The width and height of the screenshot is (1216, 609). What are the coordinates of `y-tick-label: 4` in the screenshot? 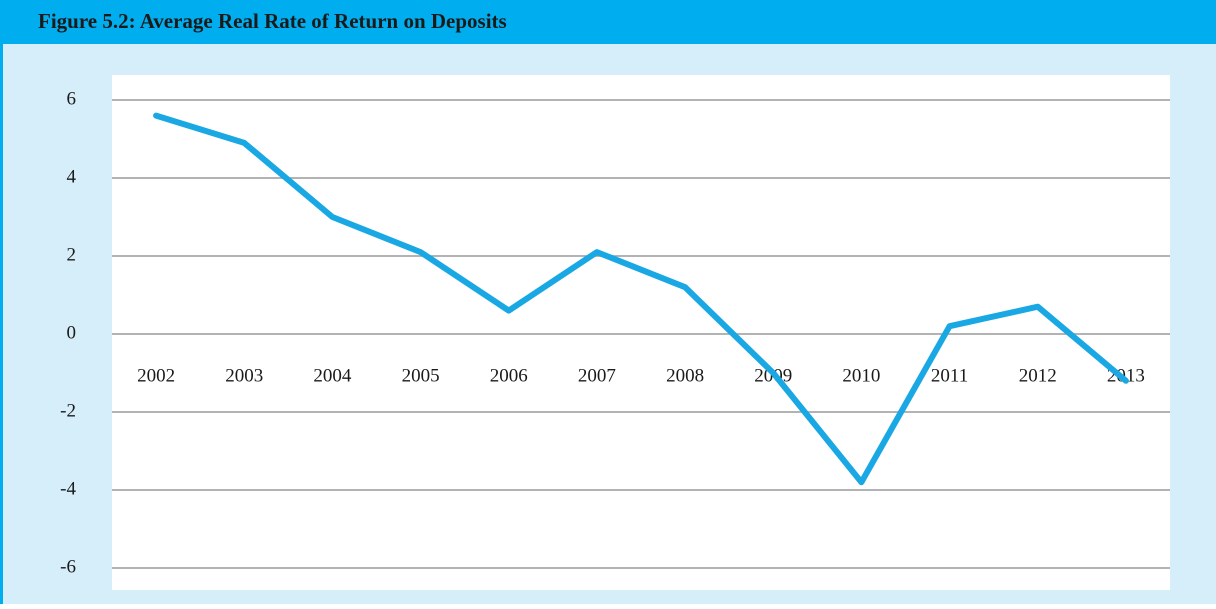 It's located at (72, 176).